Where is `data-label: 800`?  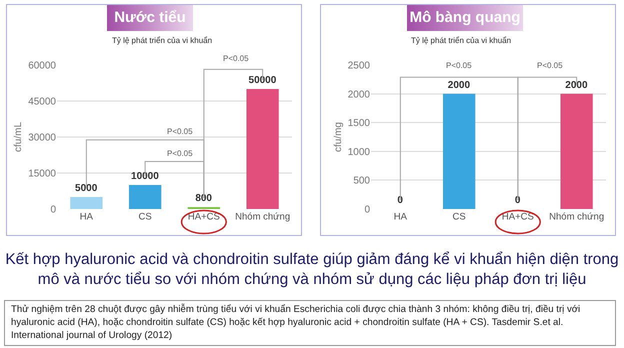
data-label: 800 is located at coordinates (203, 198).